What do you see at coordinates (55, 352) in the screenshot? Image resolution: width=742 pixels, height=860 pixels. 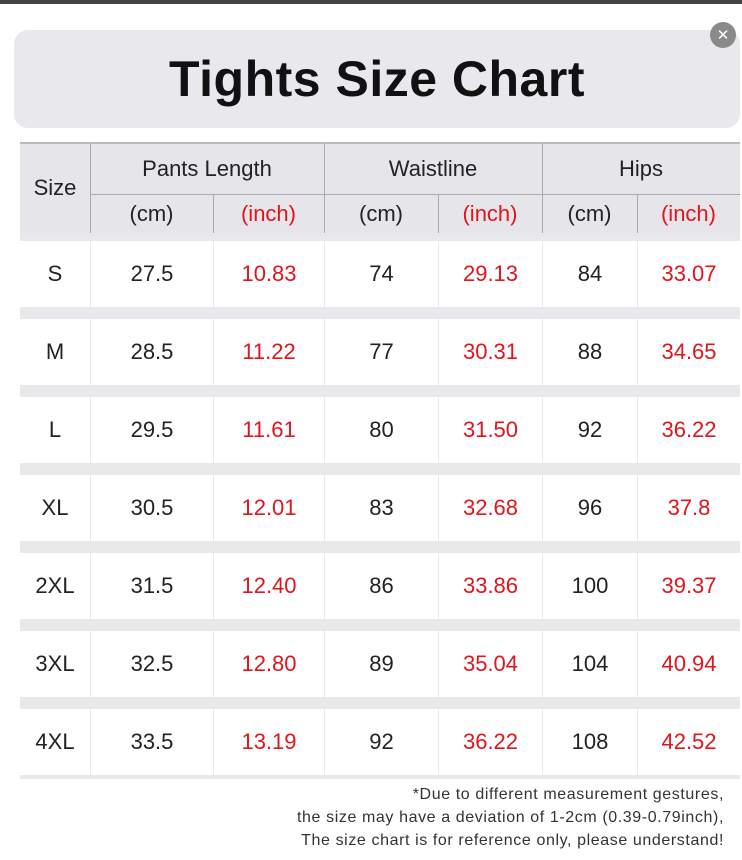 I see `size-label: M` at bounding box center [55, 352].